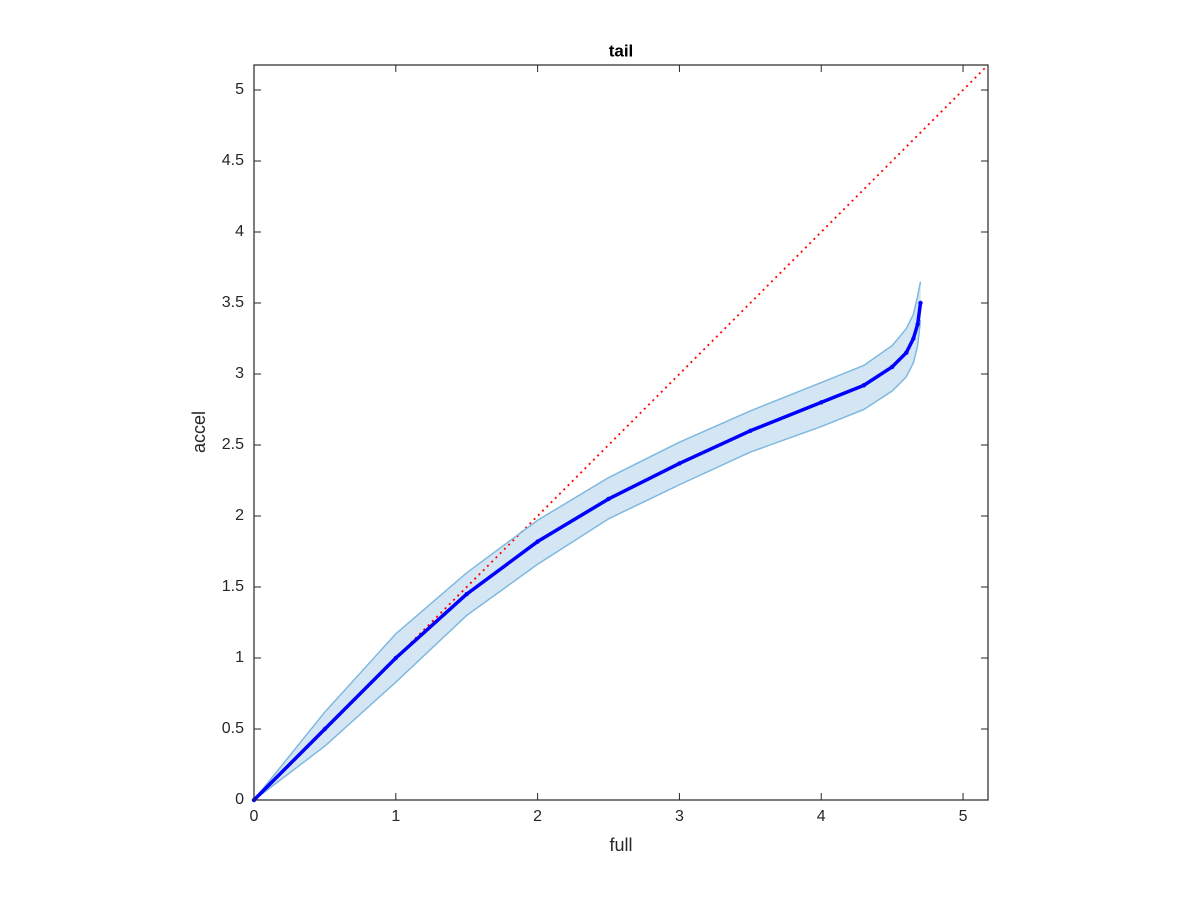  What do you see at coordinates (395, 816) in the screenshot?
I see `x-tick-label: 1` at bounding box center [395, 816].